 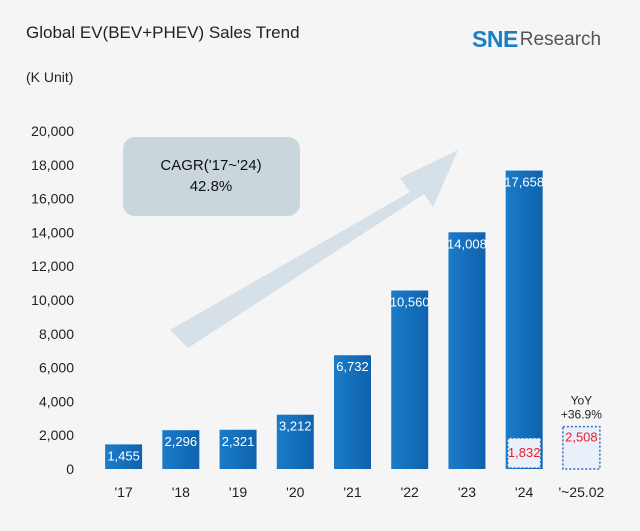 What do you see at coordinates (70, 469) in the screenshot?
I see `y-tick-label: 0` at bounding box center [70, 469].